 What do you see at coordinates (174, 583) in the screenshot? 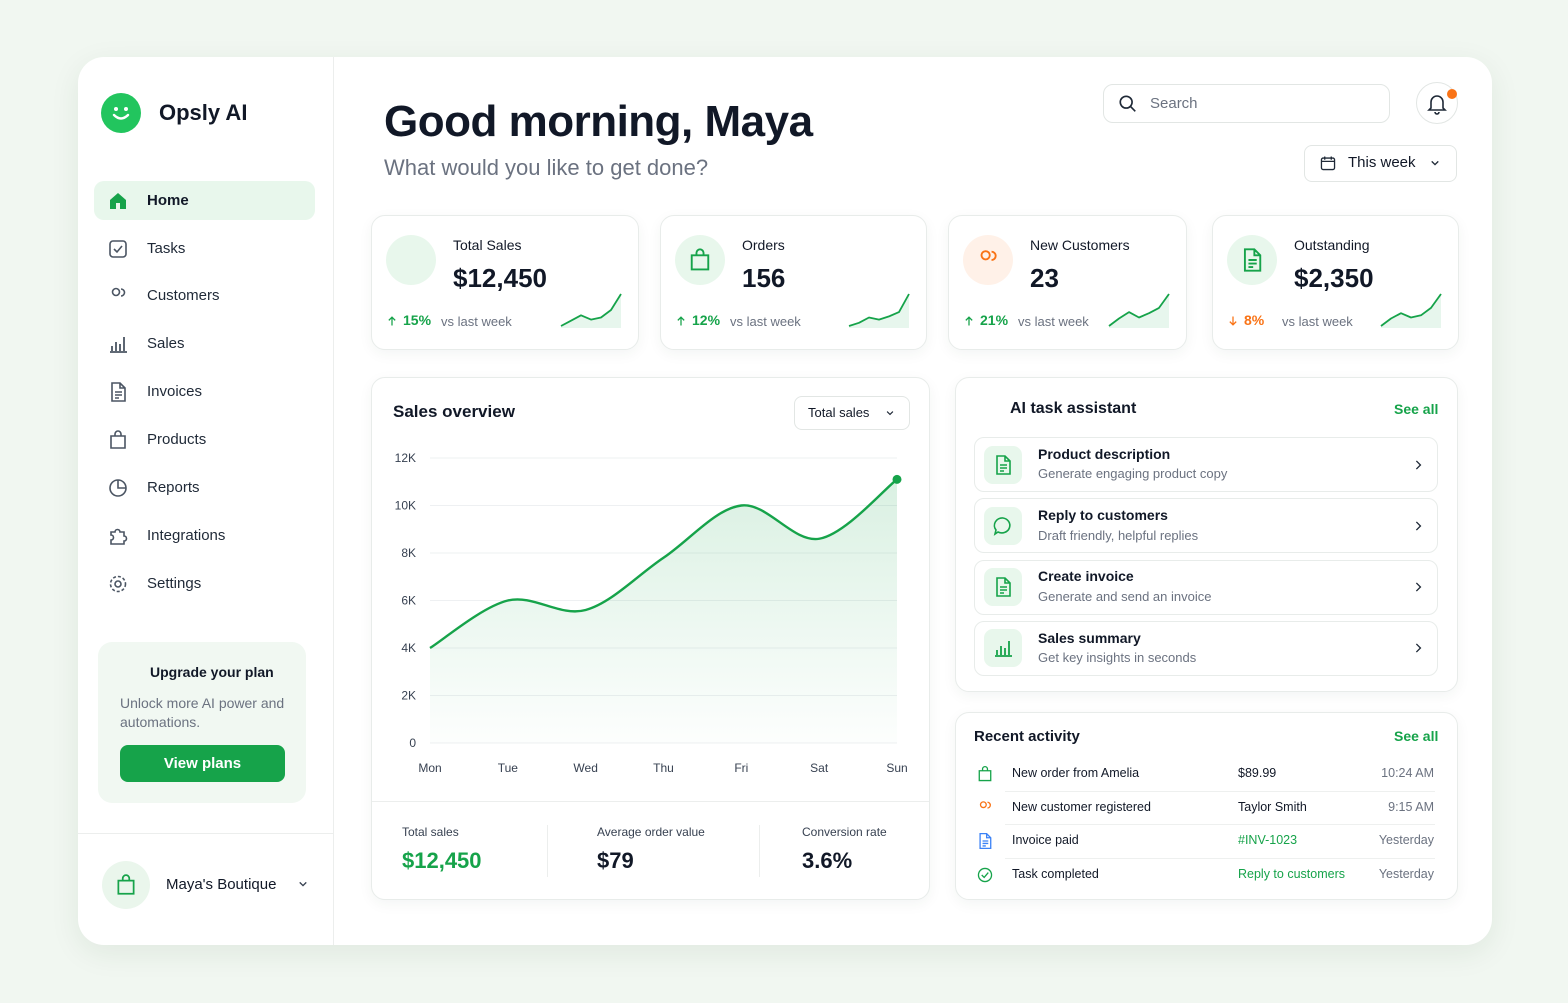
I see `nav-item: Settings` at bounding box center [174, 583].